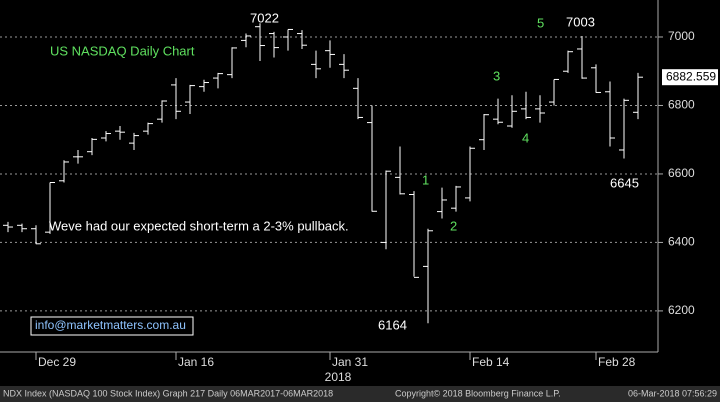  Describe the element at coordinates (478, 393) in the screenshot. I see `footer-center: Copyright© 2018 Bloomberg Finance L.P.` at that location.